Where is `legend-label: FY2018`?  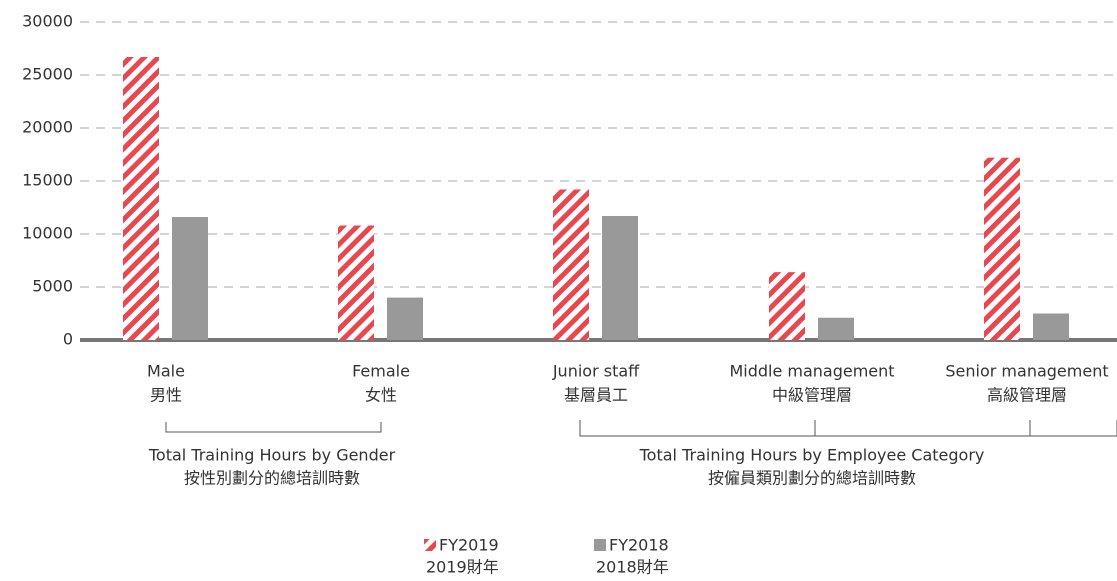
legend-label: FY2018 is located at coordinates (639, 545).